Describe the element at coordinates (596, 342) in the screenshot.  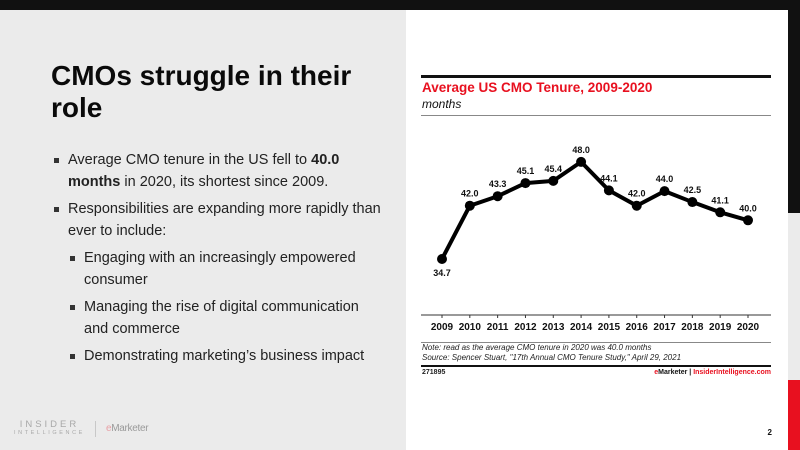
I see `chart-note-rule` at that location.